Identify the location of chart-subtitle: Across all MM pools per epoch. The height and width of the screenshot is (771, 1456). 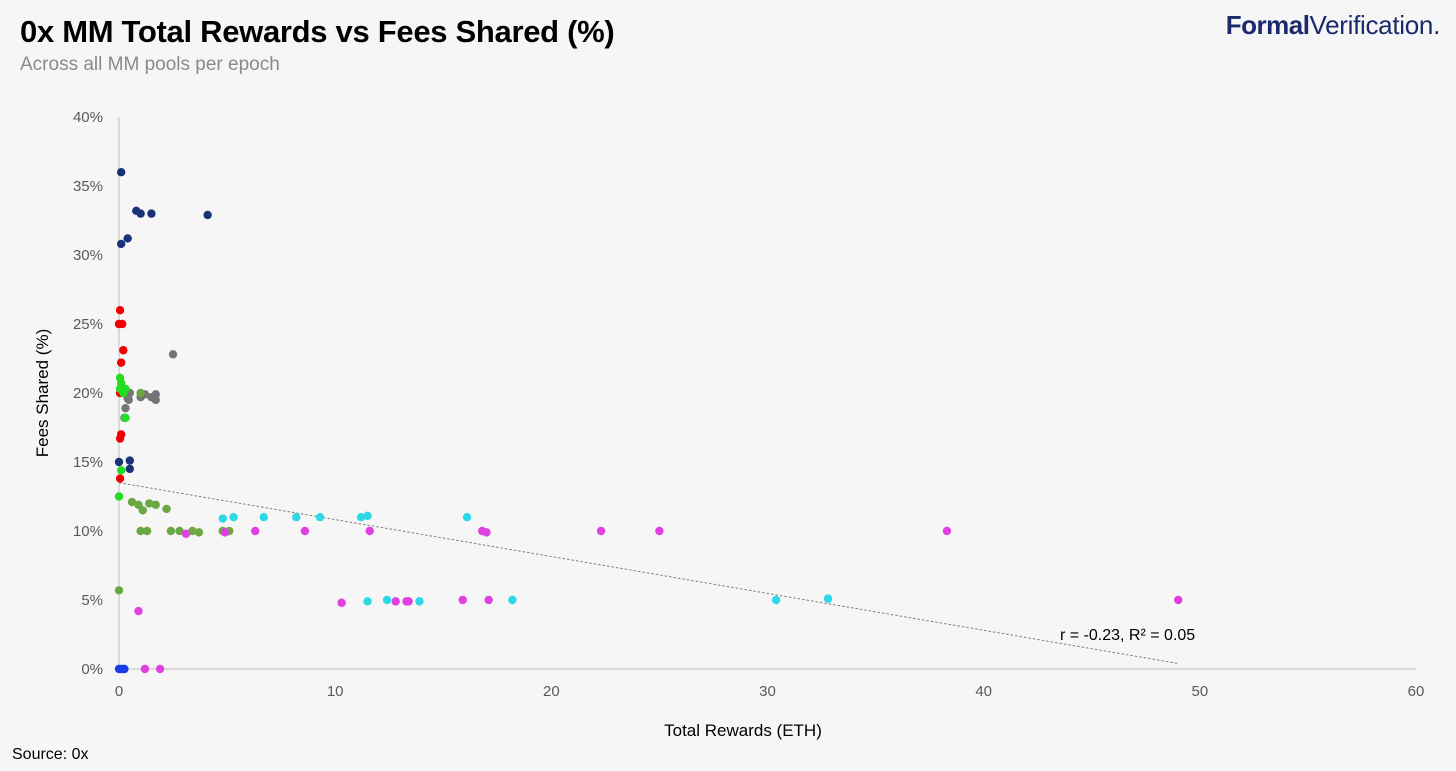
(150, 64).